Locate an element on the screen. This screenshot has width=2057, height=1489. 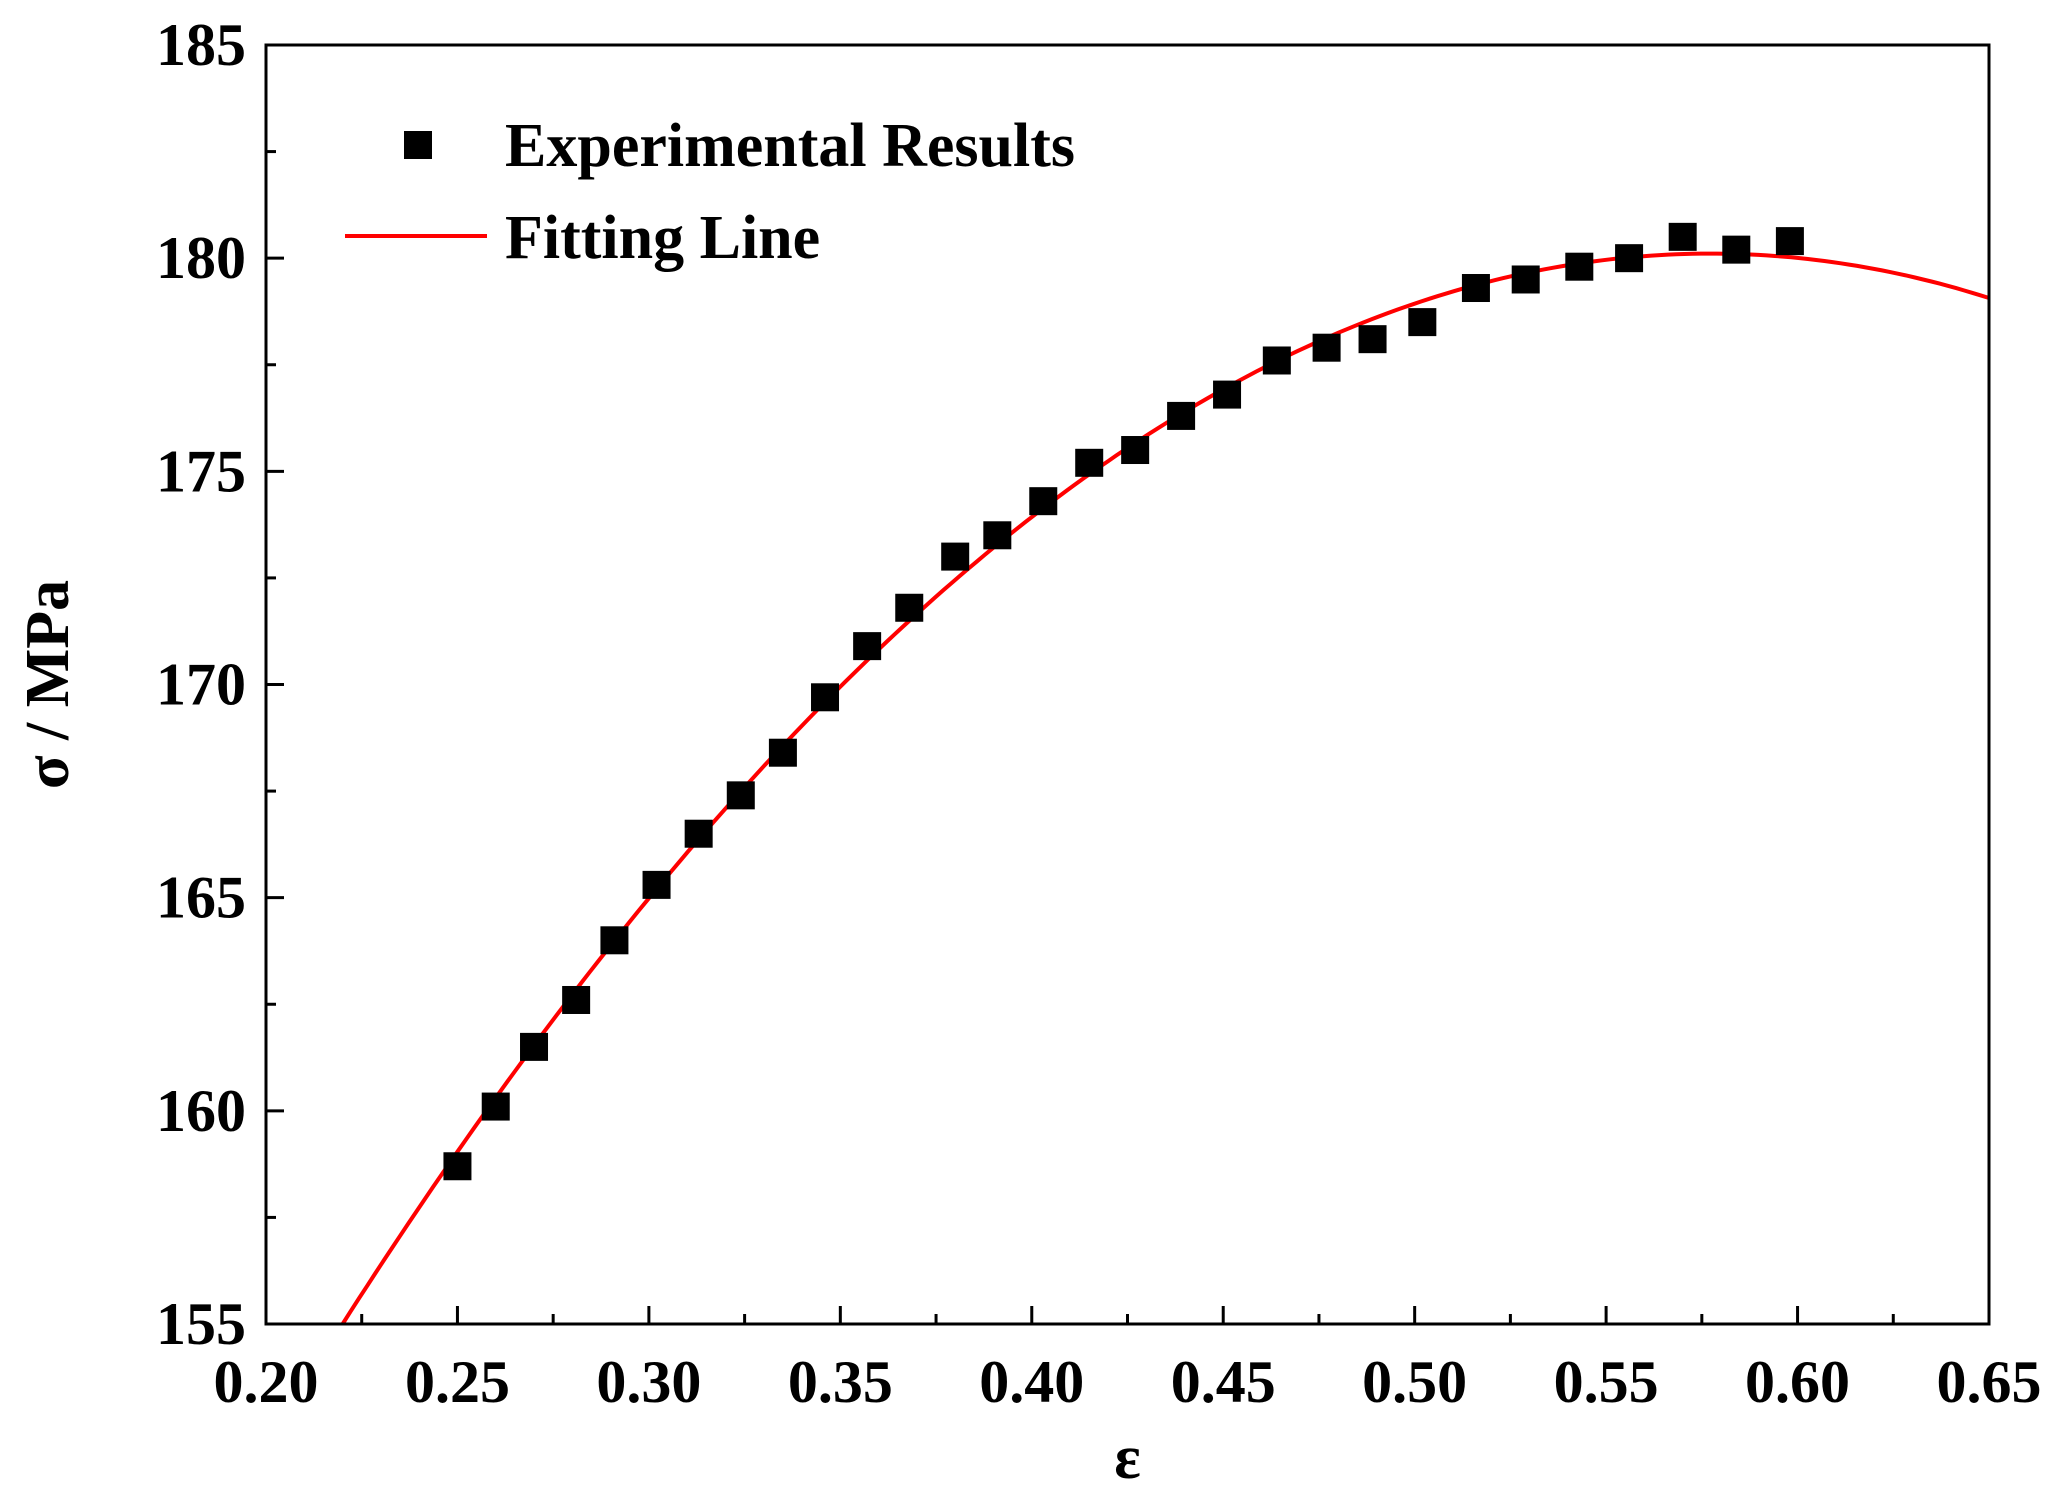
legend: Experimental Results Fitting Line is located at coordinates (710, 192).